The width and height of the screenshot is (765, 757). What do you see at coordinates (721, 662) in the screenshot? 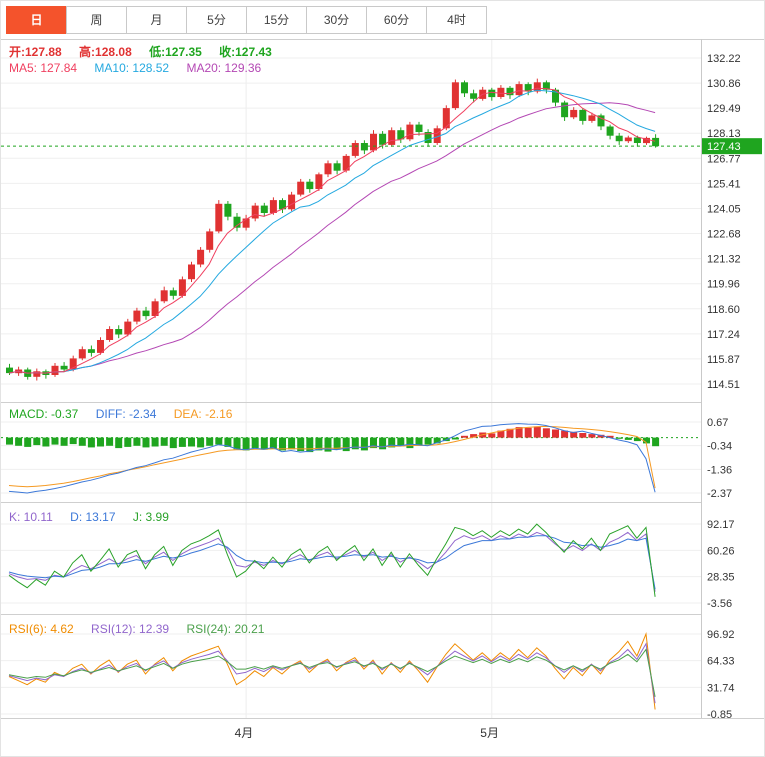
I see `y-axis-tick: 64.33` at bounding box center [721, 662].